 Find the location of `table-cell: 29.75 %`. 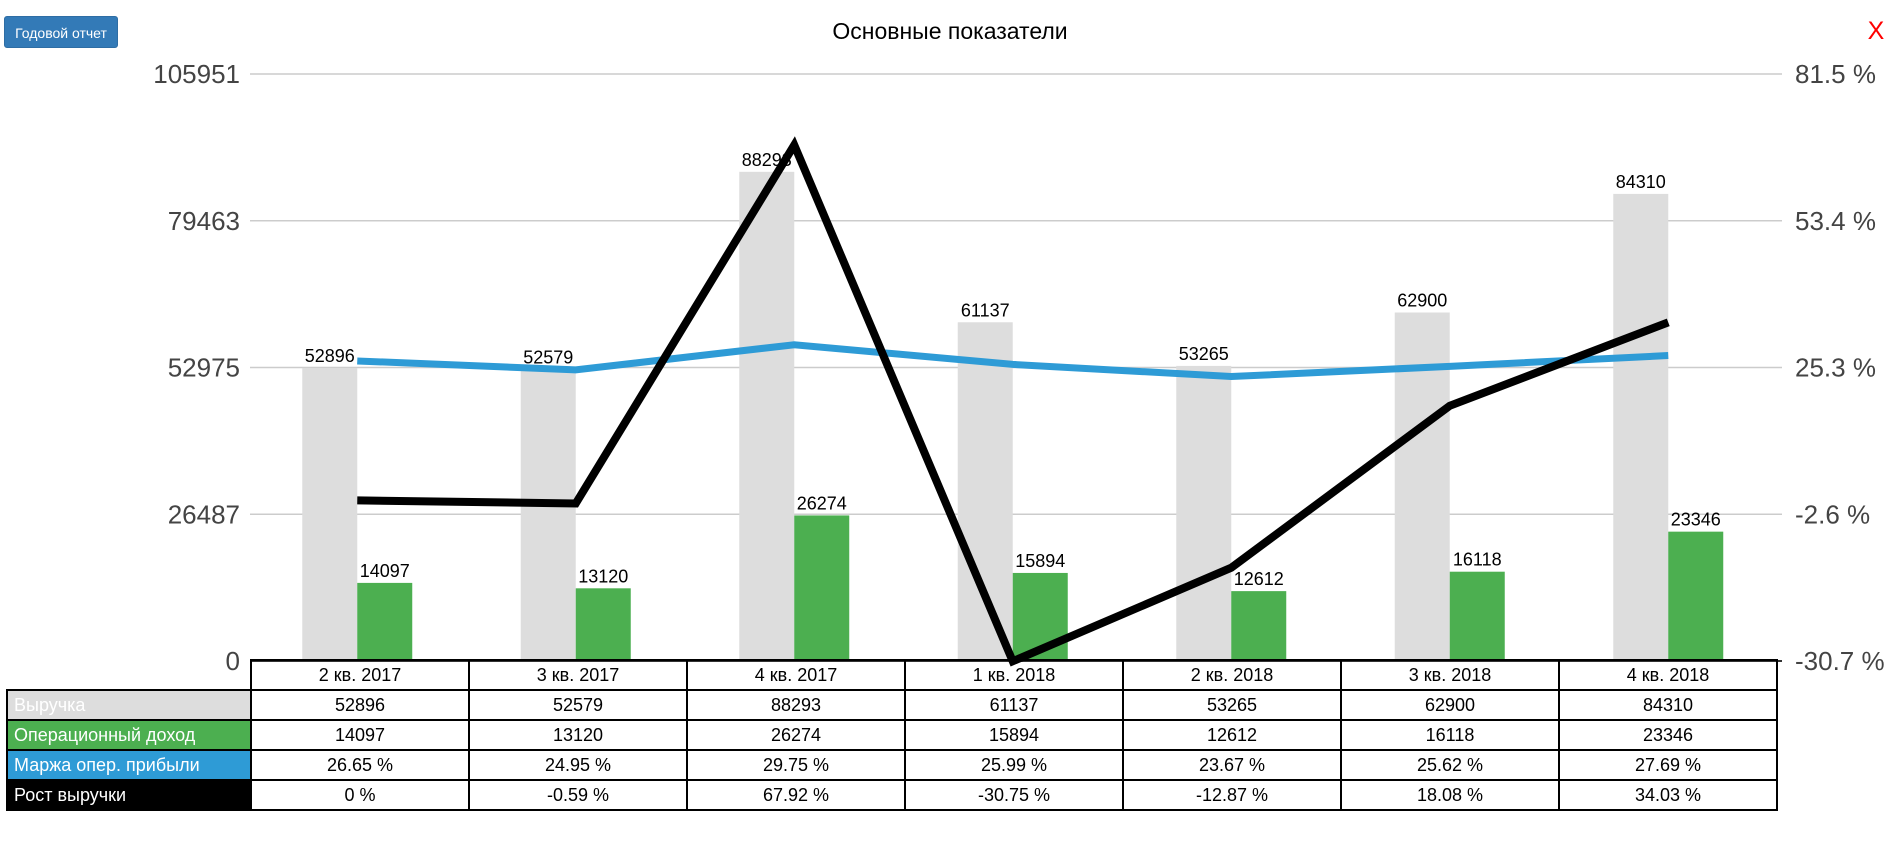

table-cell: 29.75 % is located at coordinates (796, 765).